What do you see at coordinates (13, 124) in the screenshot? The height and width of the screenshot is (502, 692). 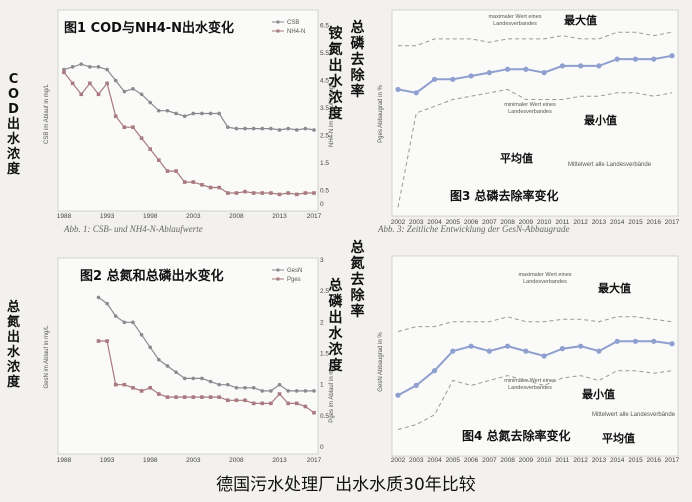 I see `fig1-left-cn-label: COD出水浓度` at bounding box center [13, 124].